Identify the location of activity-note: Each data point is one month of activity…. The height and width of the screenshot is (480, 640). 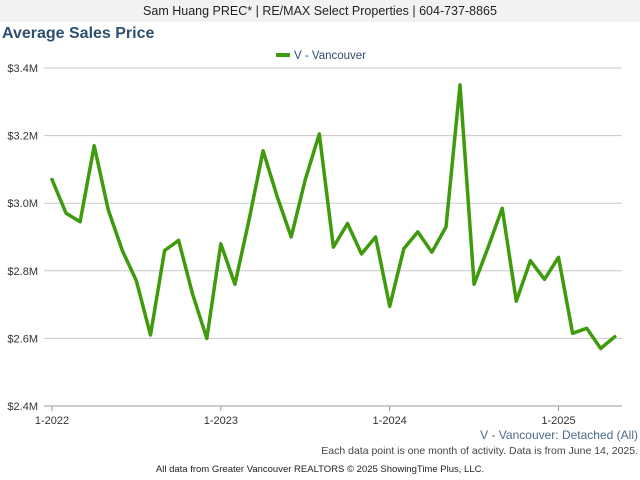
(479, 451).